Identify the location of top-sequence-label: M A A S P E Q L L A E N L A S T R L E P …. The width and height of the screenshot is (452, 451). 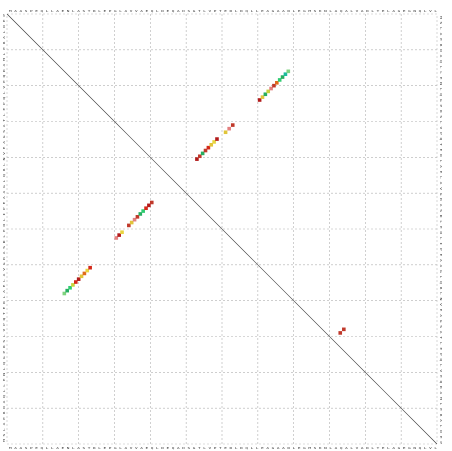
(223, 11).